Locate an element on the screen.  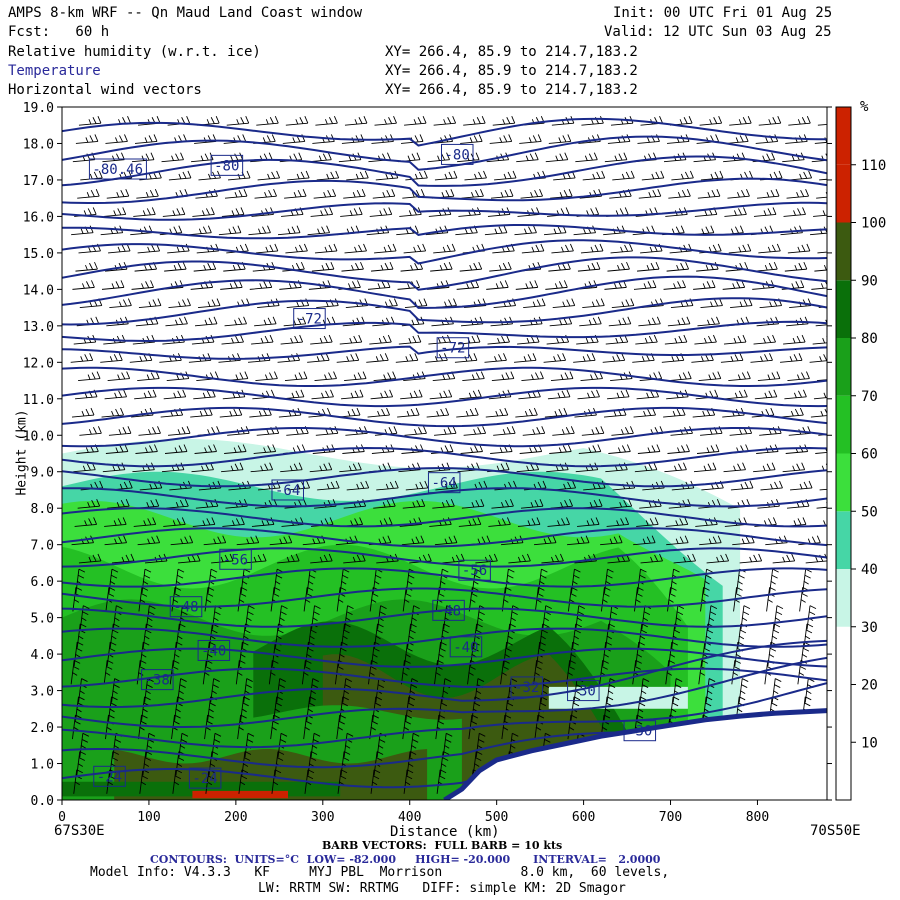
colorbar-segment is located at coordinates (843, 309).